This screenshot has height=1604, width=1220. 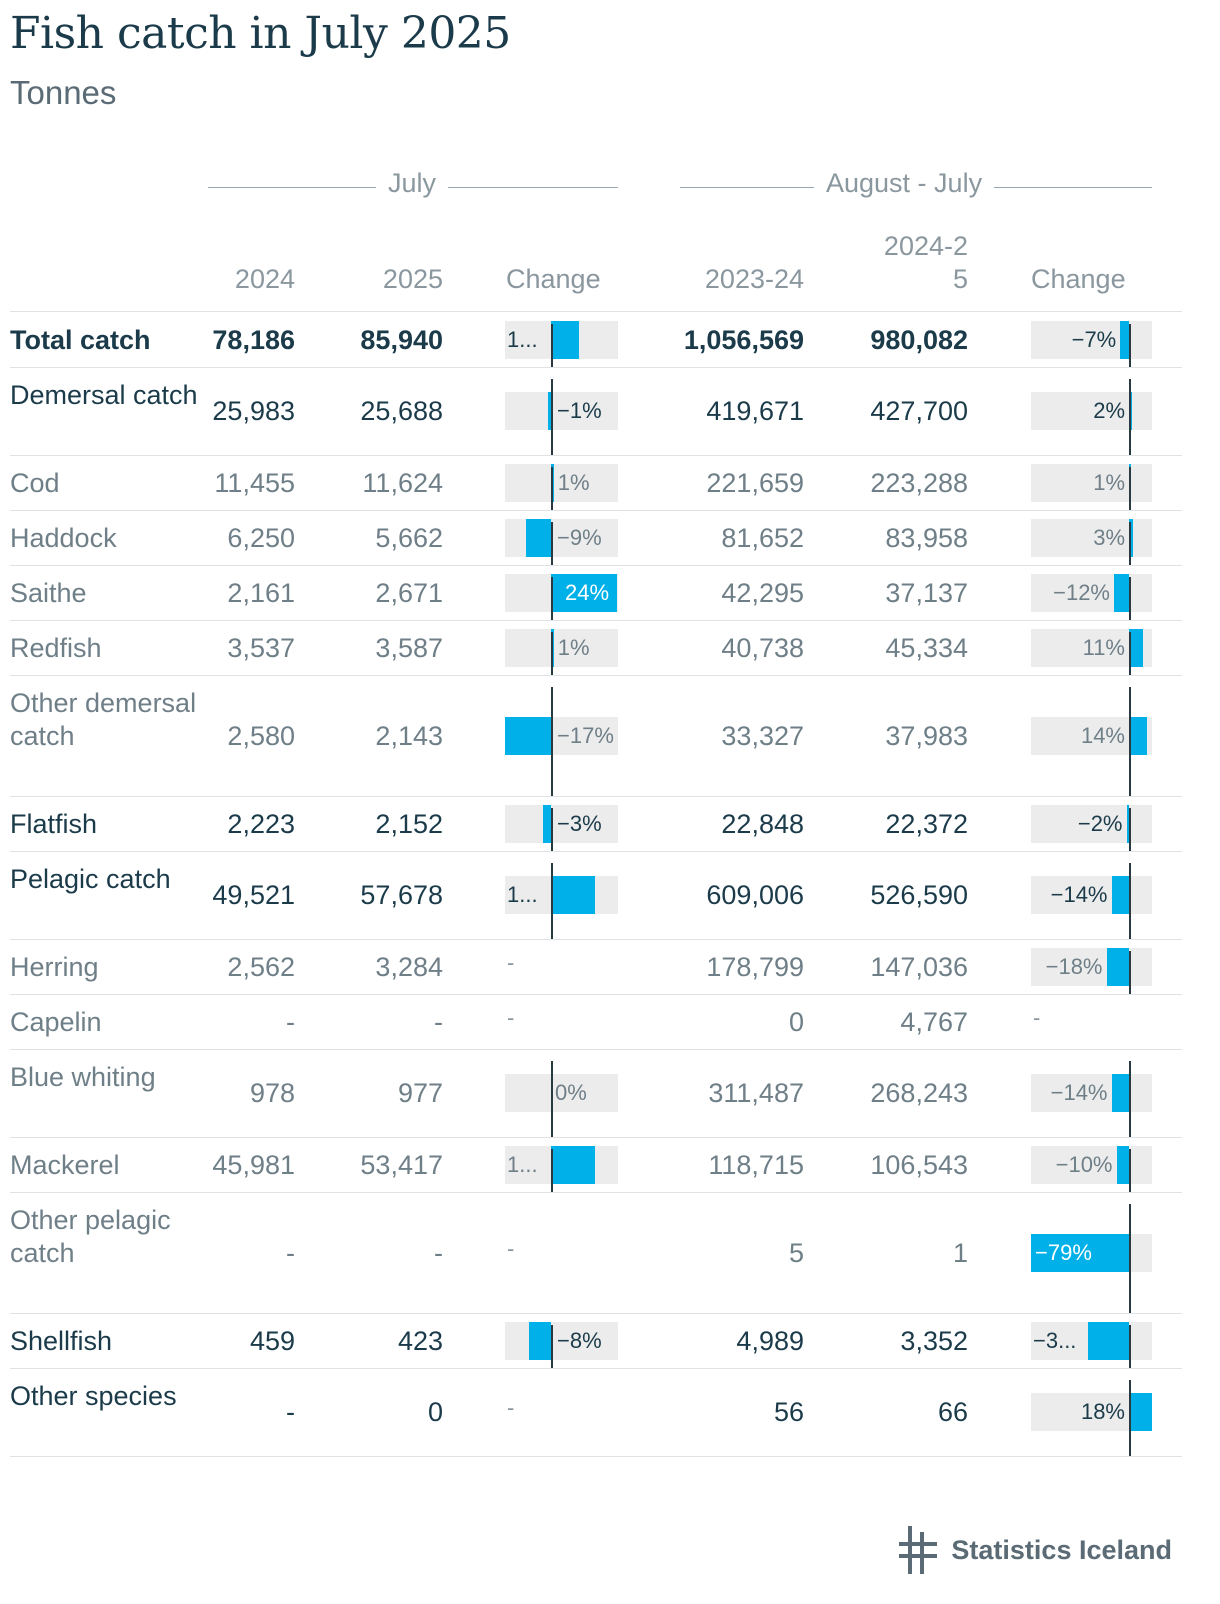 I want to click on value-c2324: 40,738, so click(x=762, y=647).